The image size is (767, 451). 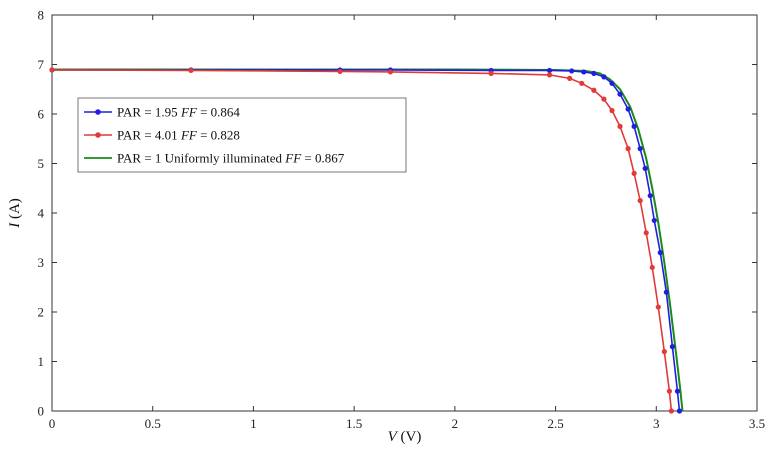 I want to click on y-tick-label: 3, so click(x=41, y=262).